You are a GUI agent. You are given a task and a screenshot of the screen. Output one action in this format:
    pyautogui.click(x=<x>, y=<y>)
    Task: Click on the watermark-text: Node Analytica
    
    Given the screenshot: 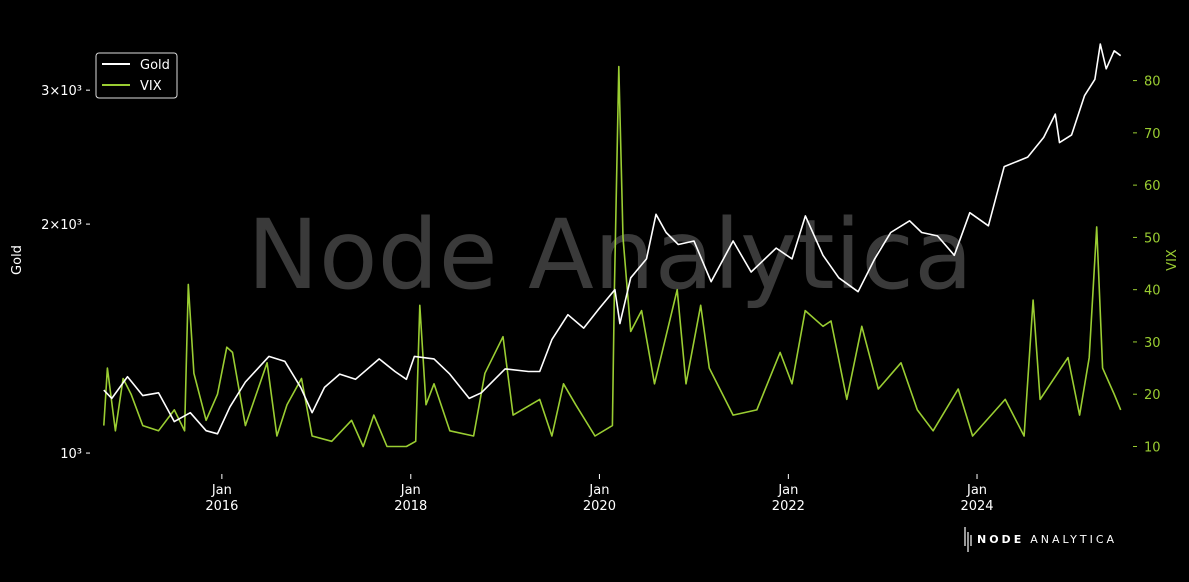 What is the action you would take?
    pyautogui.click(x=610, y=255)
    